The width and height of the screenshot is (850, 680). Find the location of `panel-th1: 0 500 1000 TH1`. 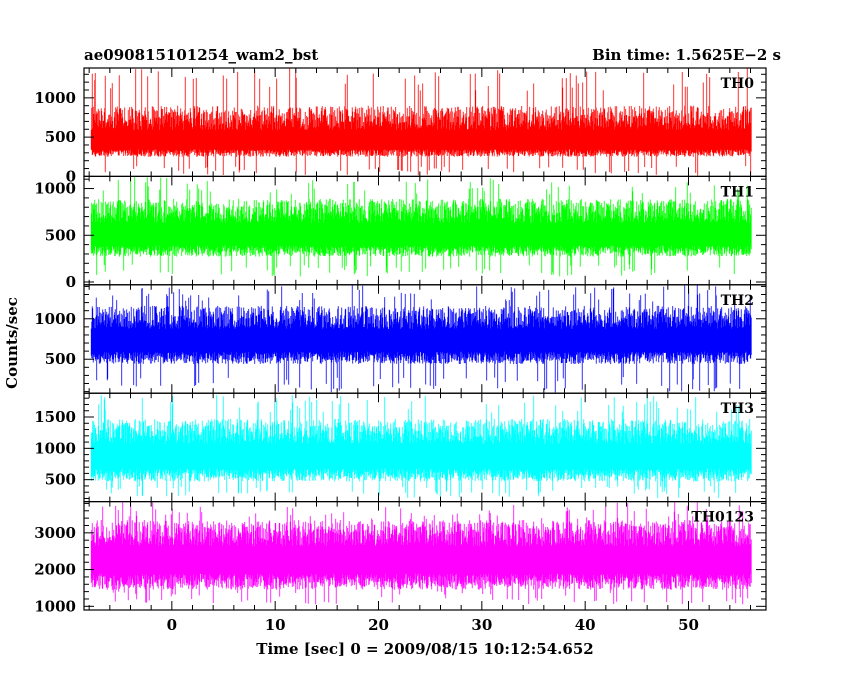

panel-th1: 0 500 1000 TH1 is located at coordinates (400, 233).